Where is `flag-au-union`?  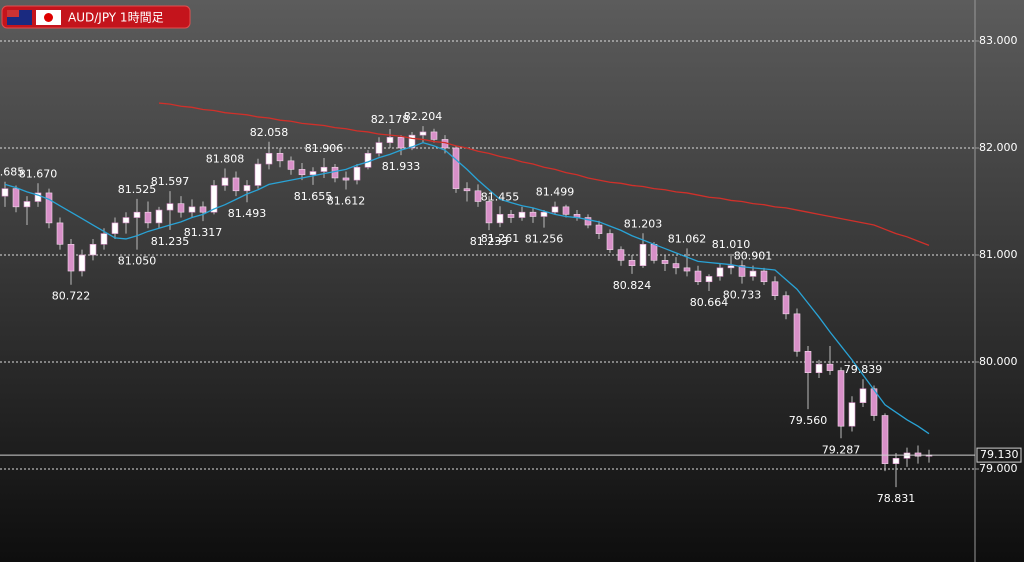
flag-au-union is located at coordinates (13, 13).